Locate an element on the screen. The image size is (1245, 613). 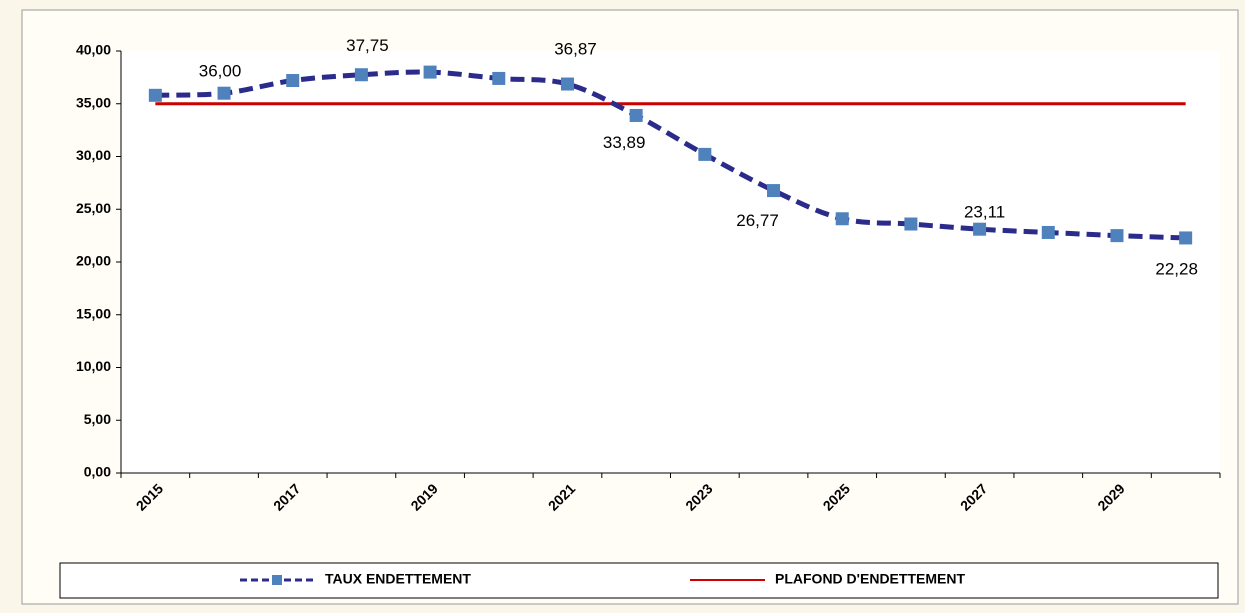
y-tick-label: 40,00 is located at coordinates (93, 50).